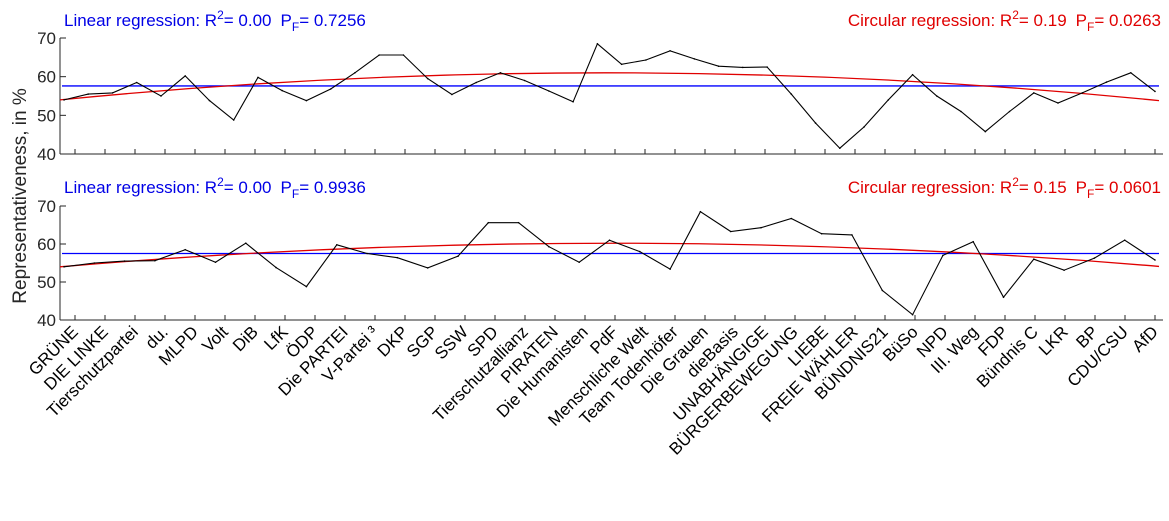  I want to click on panel-2-linear-pf: = 0.9936, so click(332, 187).